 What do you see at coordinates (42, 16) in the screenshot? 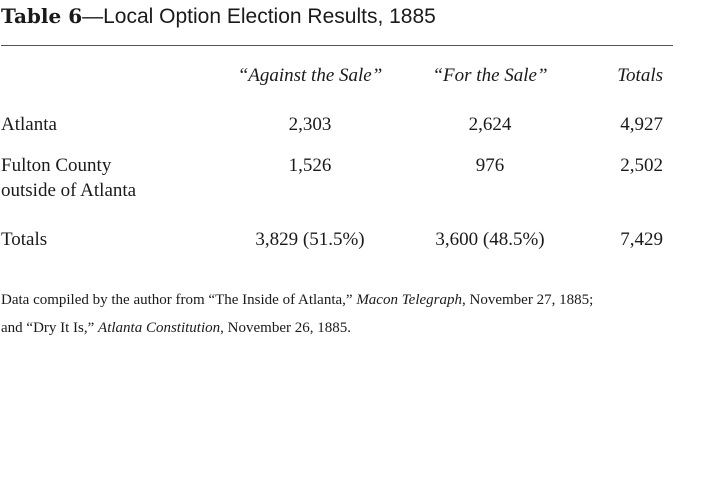
I see `table-number: Table 6` at bounding box center [42, 16].